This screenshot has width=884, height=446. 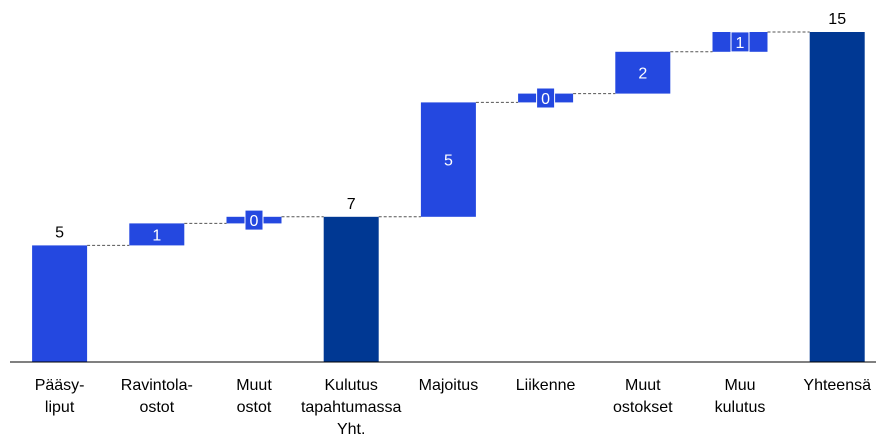 What do you see at coordinates (643, 396) in the screenshot?
I see `x-tick-label: Muut ostokset` at bounding box center [643, 396].